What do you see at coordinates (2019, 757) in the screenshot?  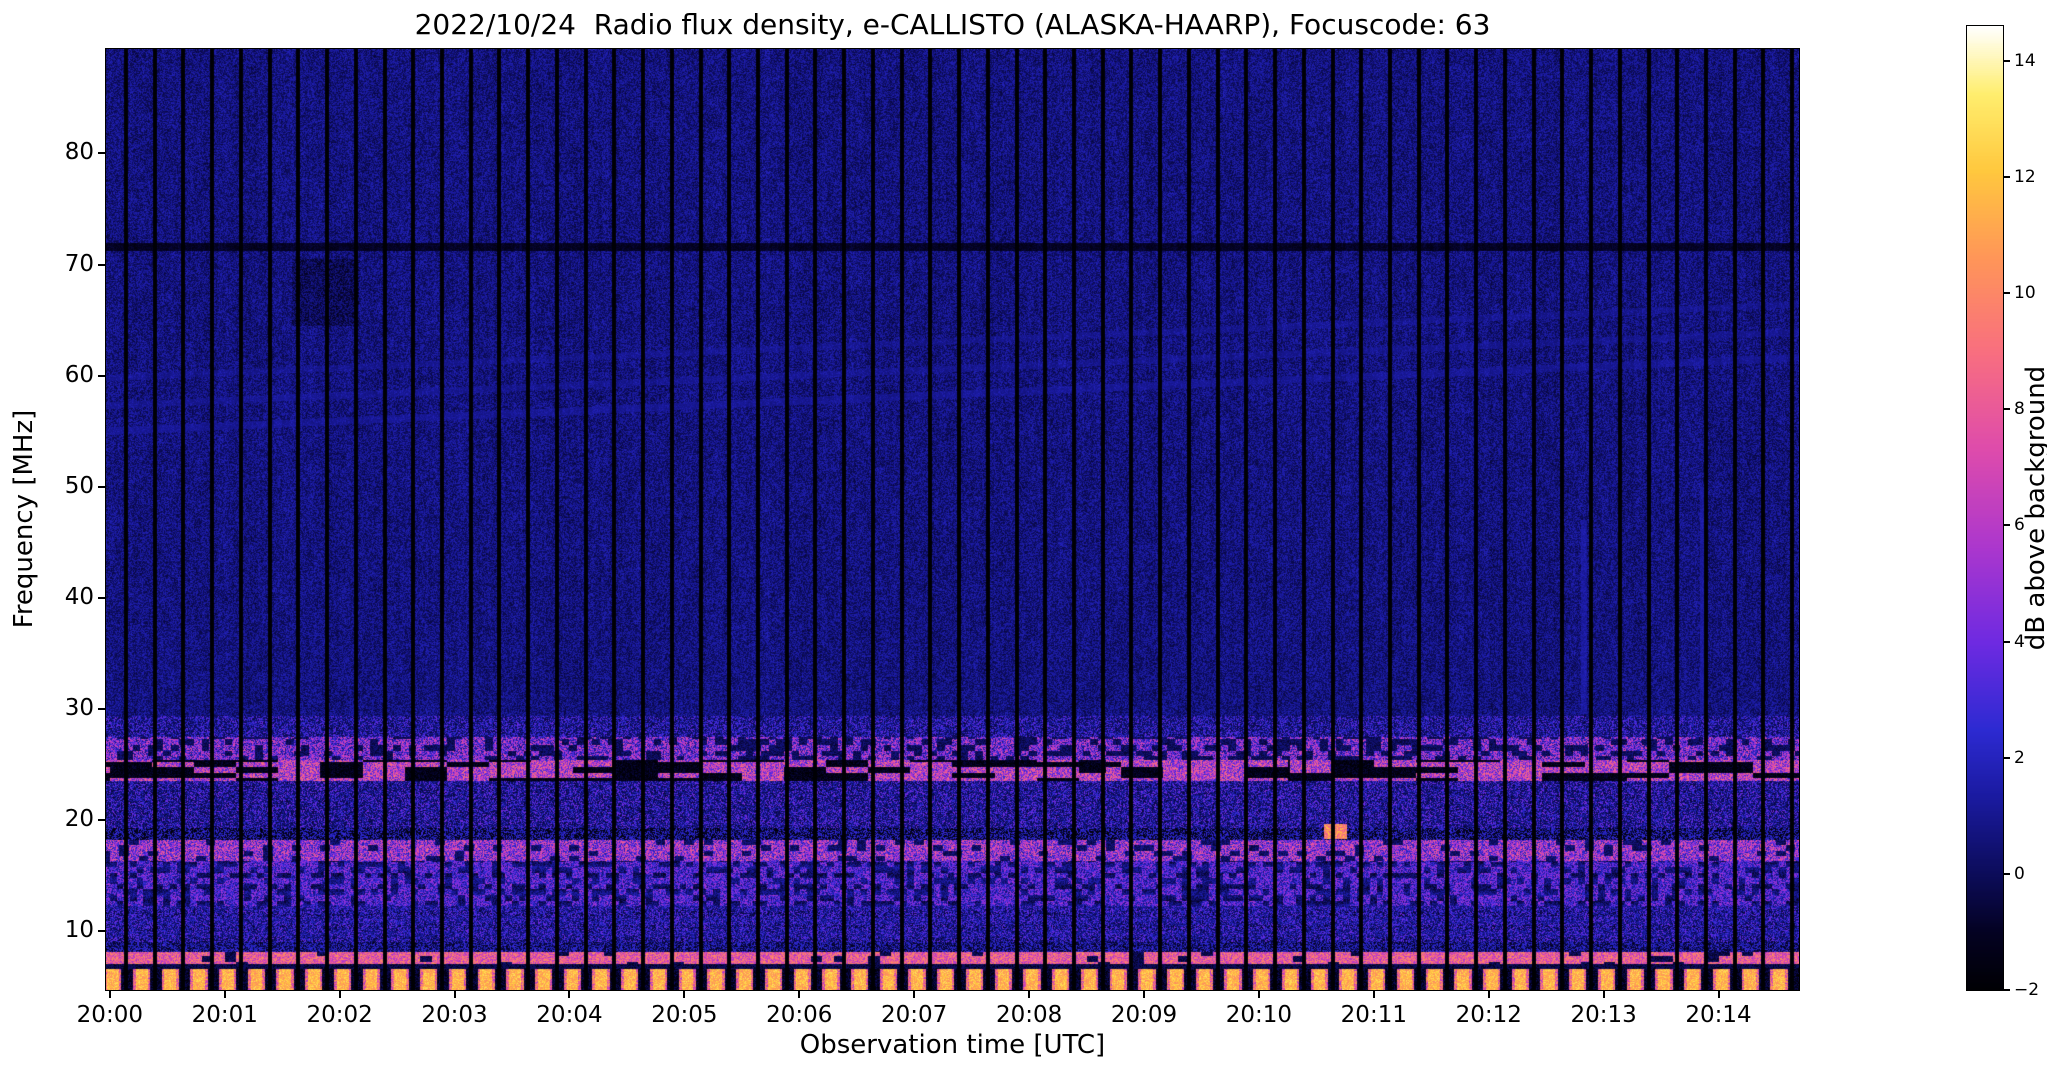 I see `colorbar-tick-label: 2` at bounding box center [2019, 757].